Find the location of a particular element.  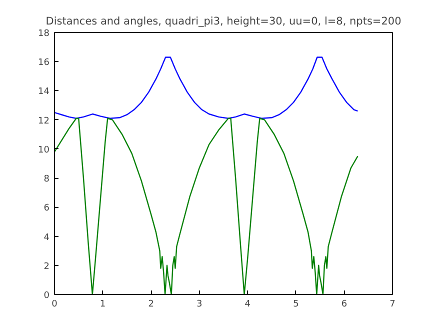

y-tick-label: 8 is located at coordinates (47, 179).